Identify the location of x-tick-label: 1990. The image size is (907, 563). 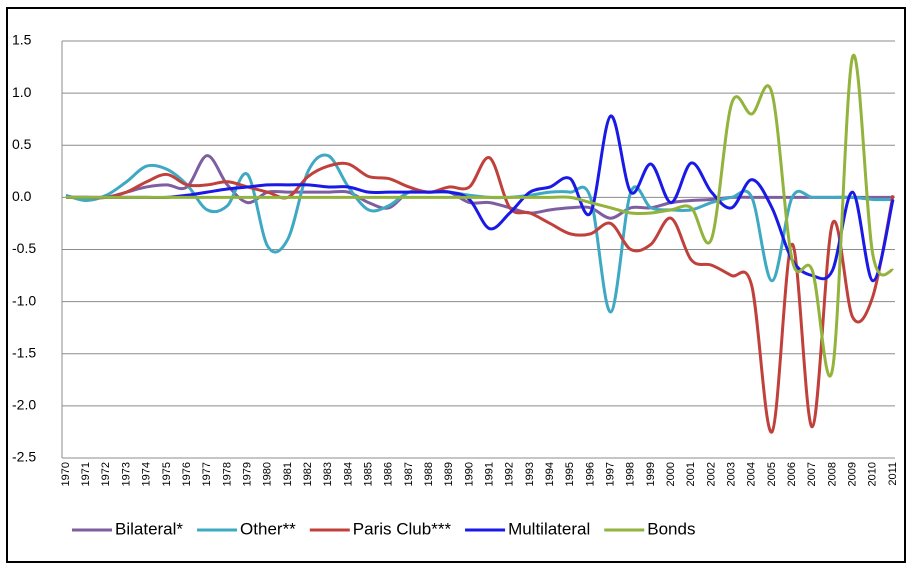
(469, 474).